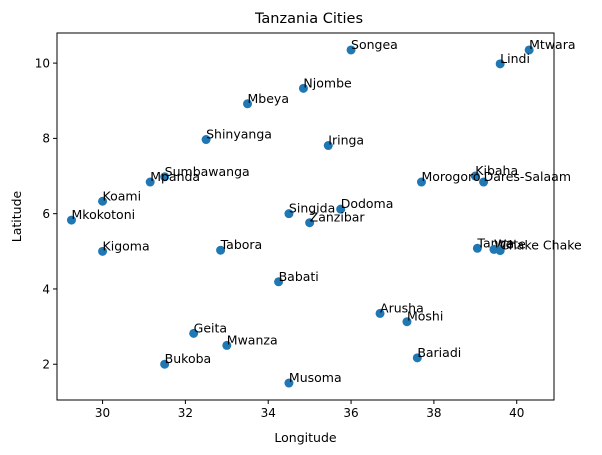 This screenshot has height=455, width=602. I want to click on point-label: Mbeya, so click(268, 98).